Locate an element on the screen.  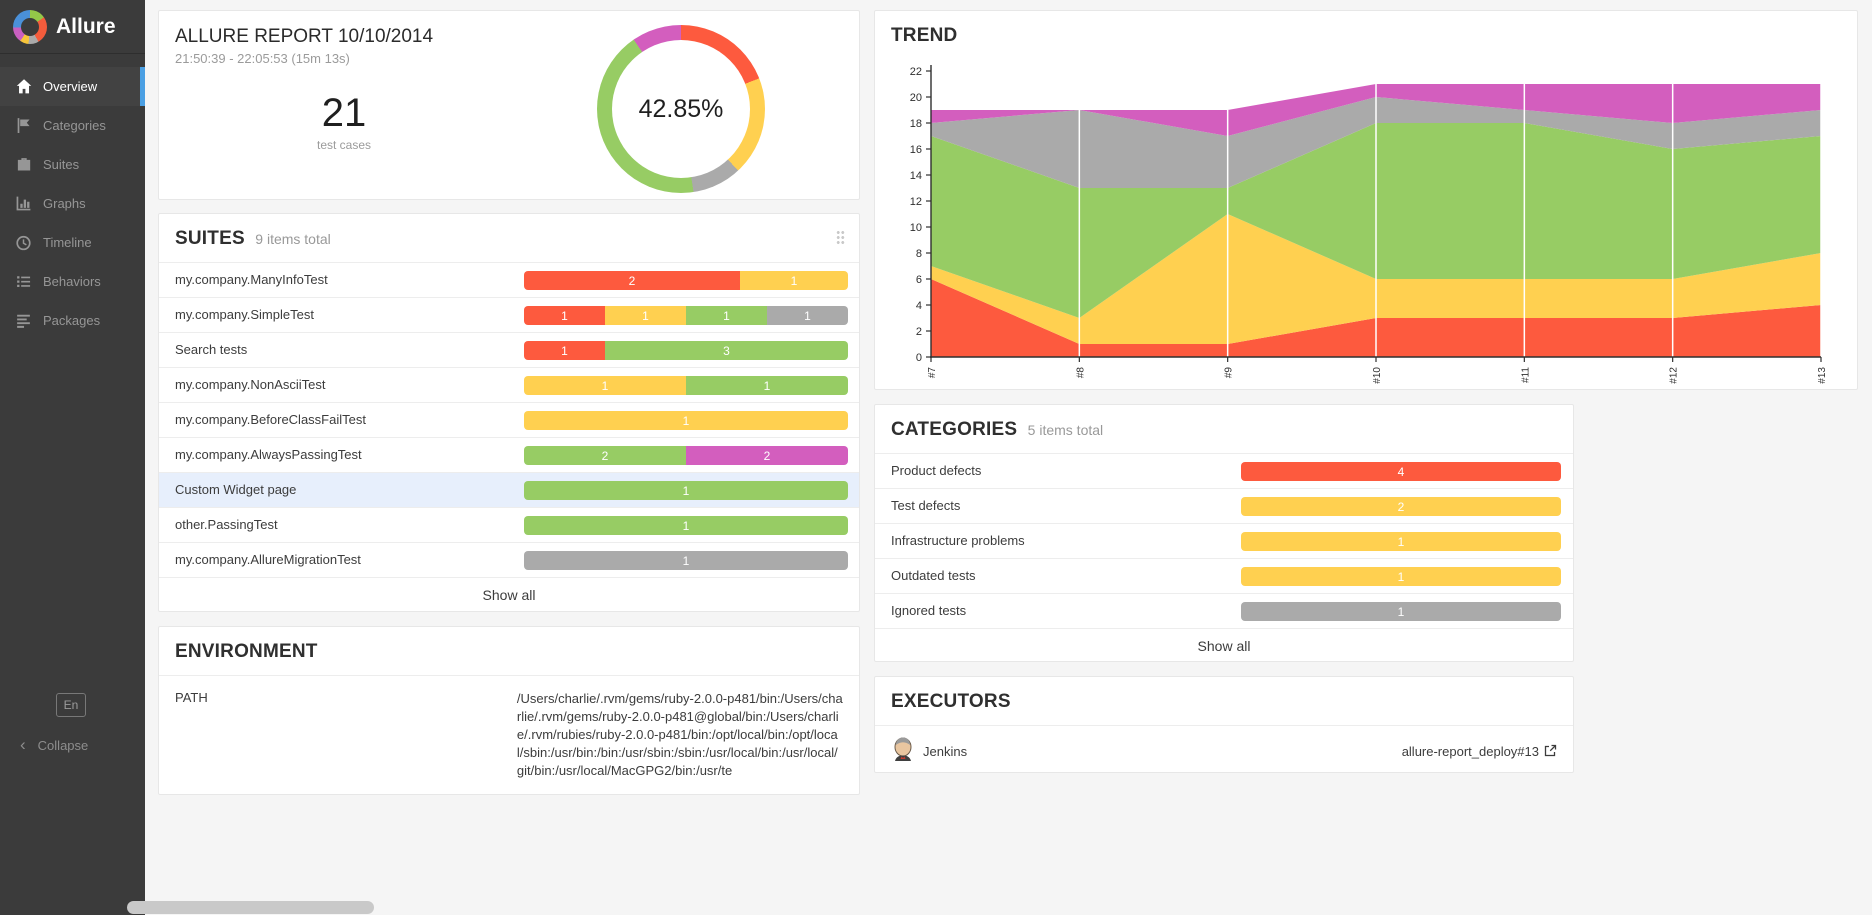
sidebar-item-categories: Categories is located at coordinates (72, 125).